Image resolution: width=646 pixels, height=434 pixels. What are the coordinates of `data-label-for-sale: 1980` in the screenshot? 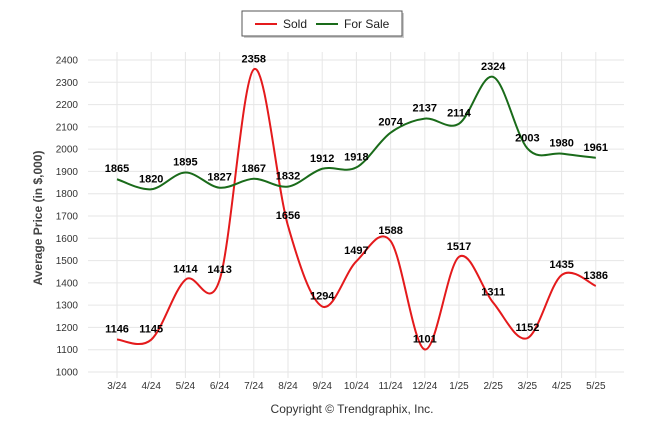 It's located at (561, 144).